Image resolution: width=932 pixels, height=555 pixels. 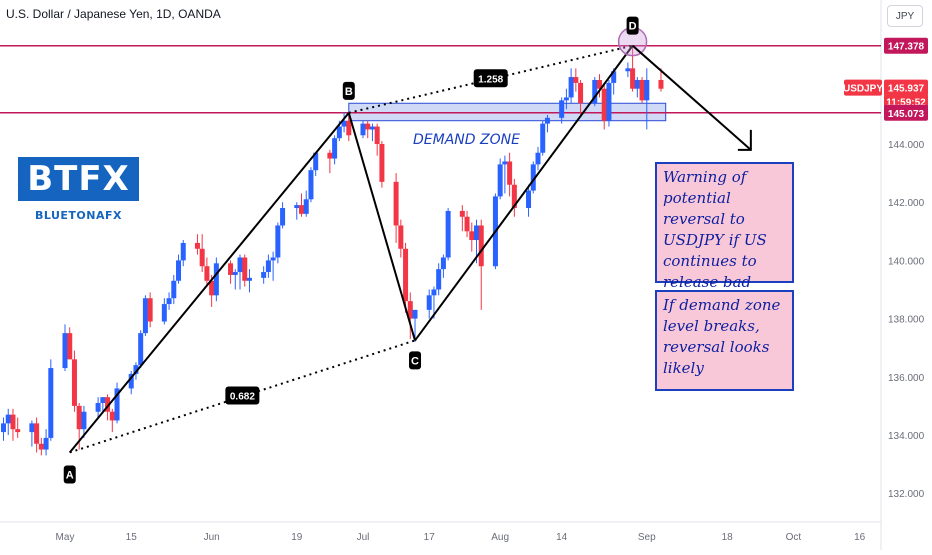 What do you see at coordinates (113, 14) in the screenshot?
I see `symbol-title: U.S. Dollar / Japanese Yen, 1D, OANDA` at bounding box center [113, 14].